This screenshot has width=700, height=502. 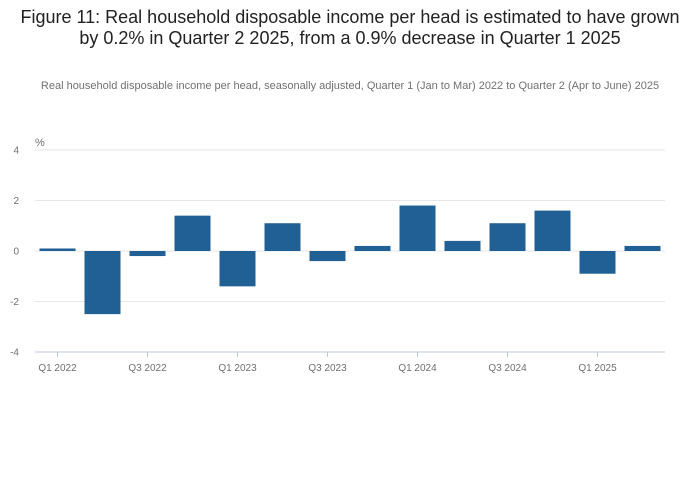 I want to click on bar-q1-2024, so click(x=417, y=228).